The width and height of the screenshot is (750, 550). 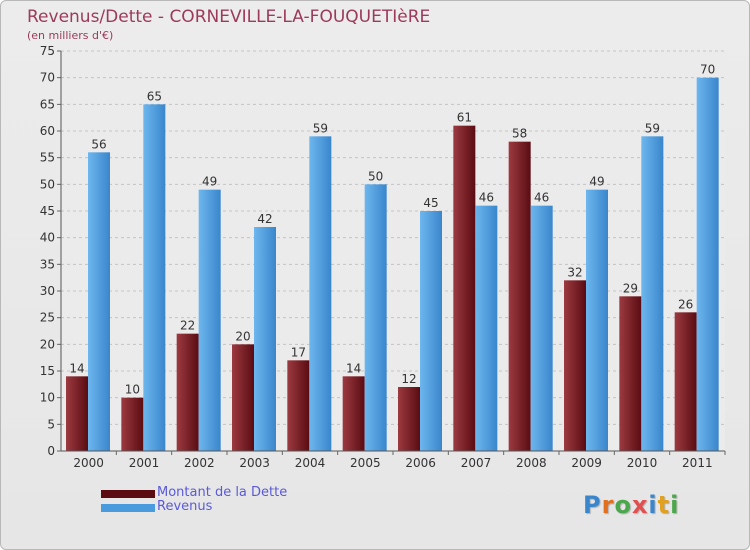 I want to click on bar-revenue-2008, so click(x=541, y=328).